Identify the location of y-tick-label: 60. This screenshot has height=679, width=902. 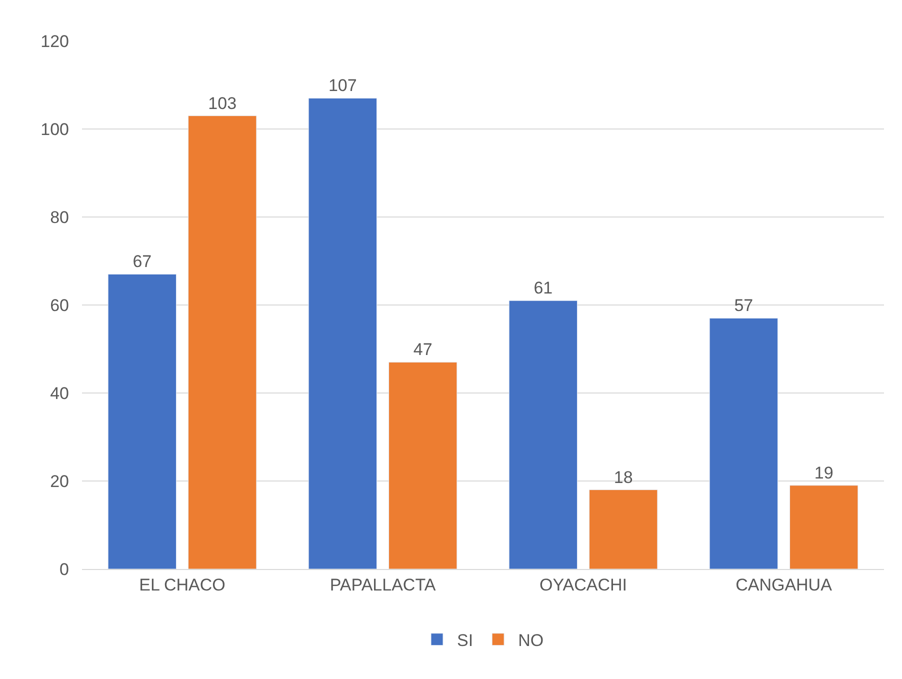
(59, 305).